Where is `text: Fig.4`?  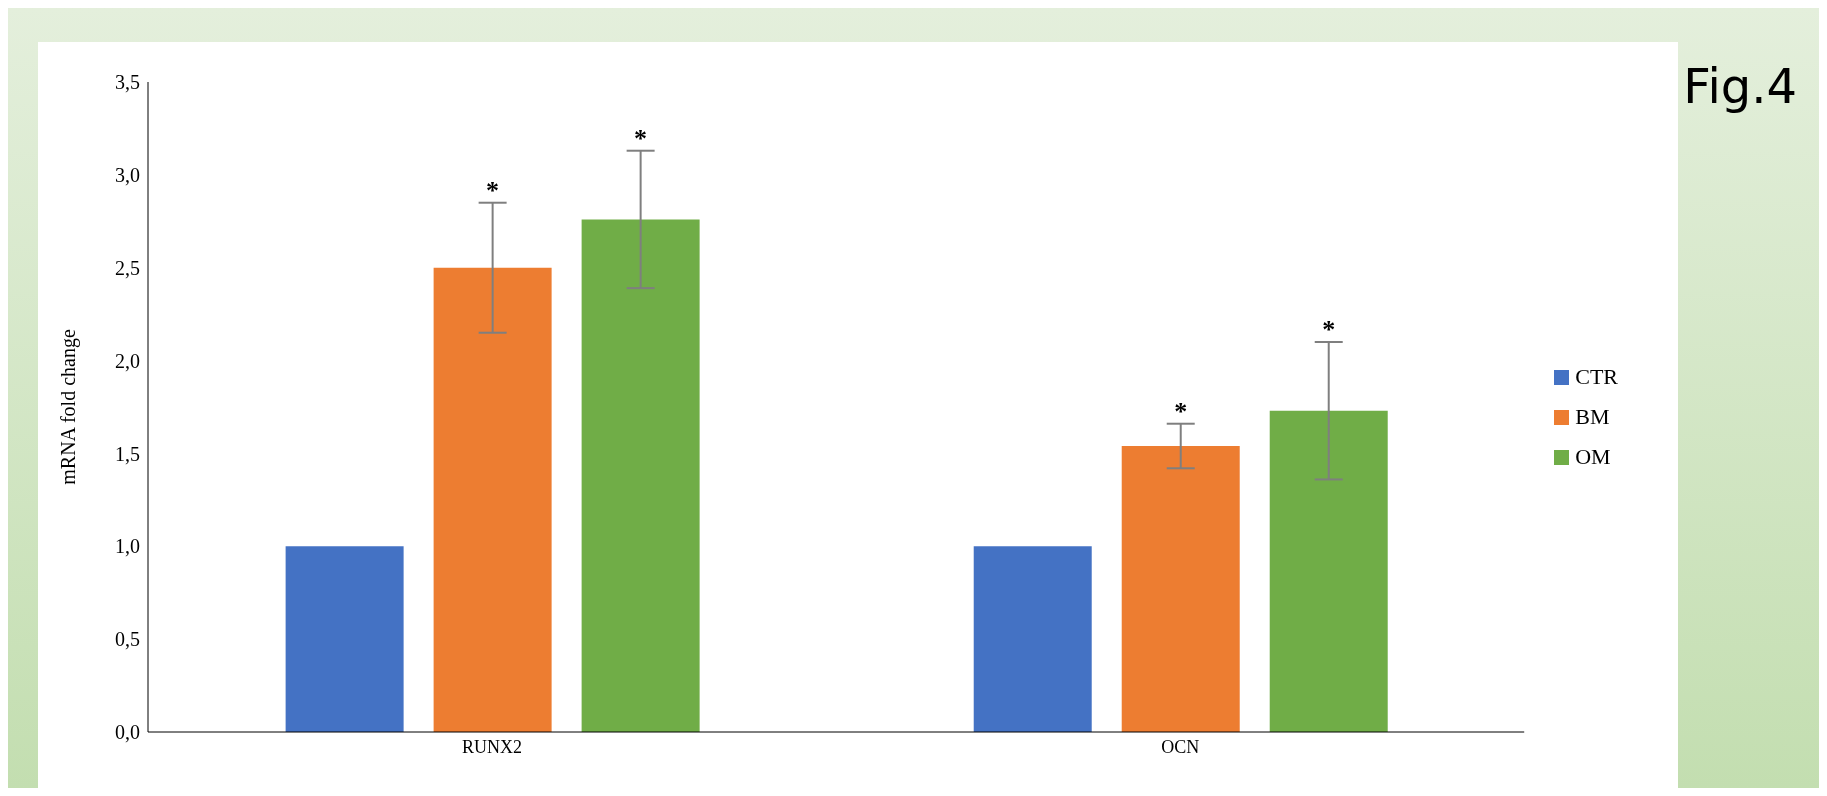 text: Fig.4 is located at coordinates (1740, 86).